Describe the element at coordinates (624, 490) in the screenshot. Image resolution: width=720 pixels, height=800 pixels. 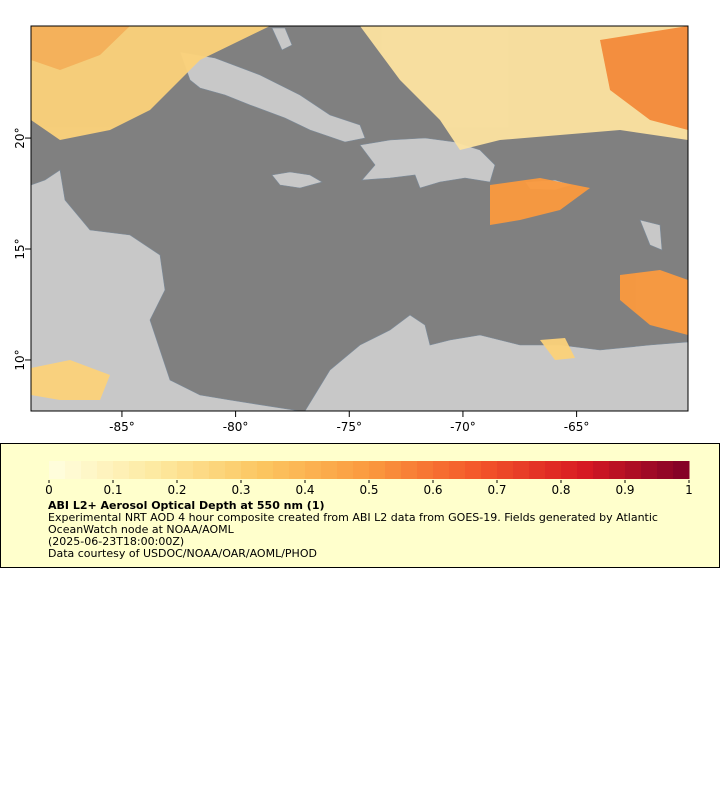
I see `colorbar-tick-label: 0.9` at that location.